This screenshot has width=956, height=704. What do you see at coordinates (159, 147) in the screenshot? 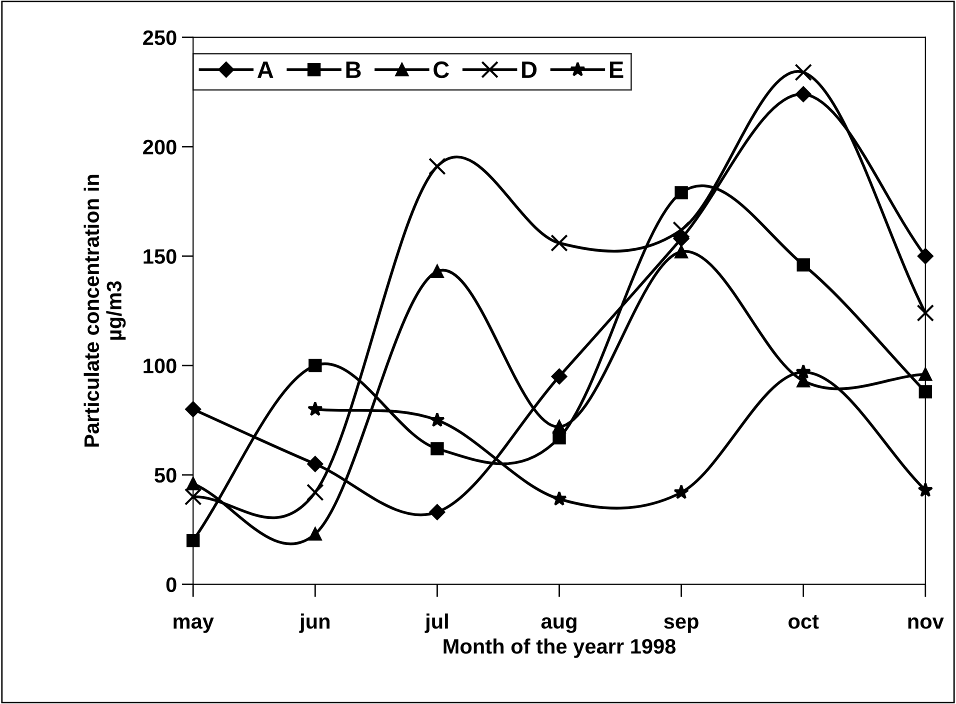
I see `y-tick-label: 200` at bounding box center [159, 147].